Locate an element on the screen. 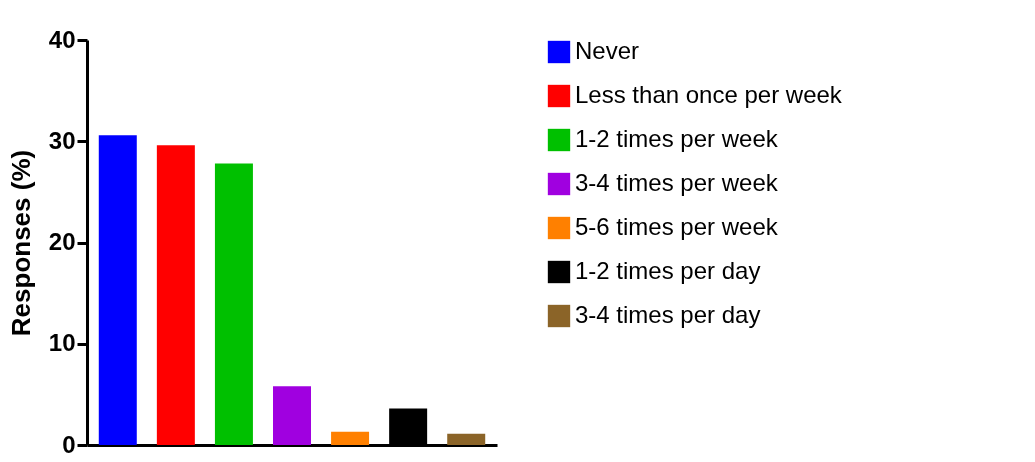 The width and height of the screenshot is (1035, 462). y-tick-label: 20 is located at coordinates (62, 241).